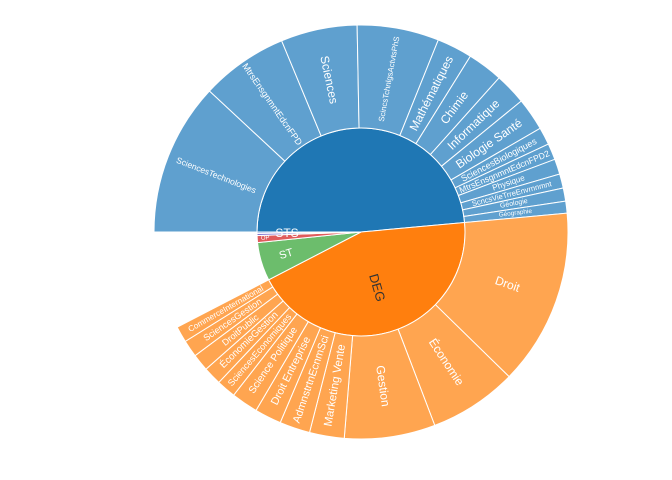 Image resolution: width=672 pixels, height=480 pixels. I want to click on label-op: OP, so click(265, 238).